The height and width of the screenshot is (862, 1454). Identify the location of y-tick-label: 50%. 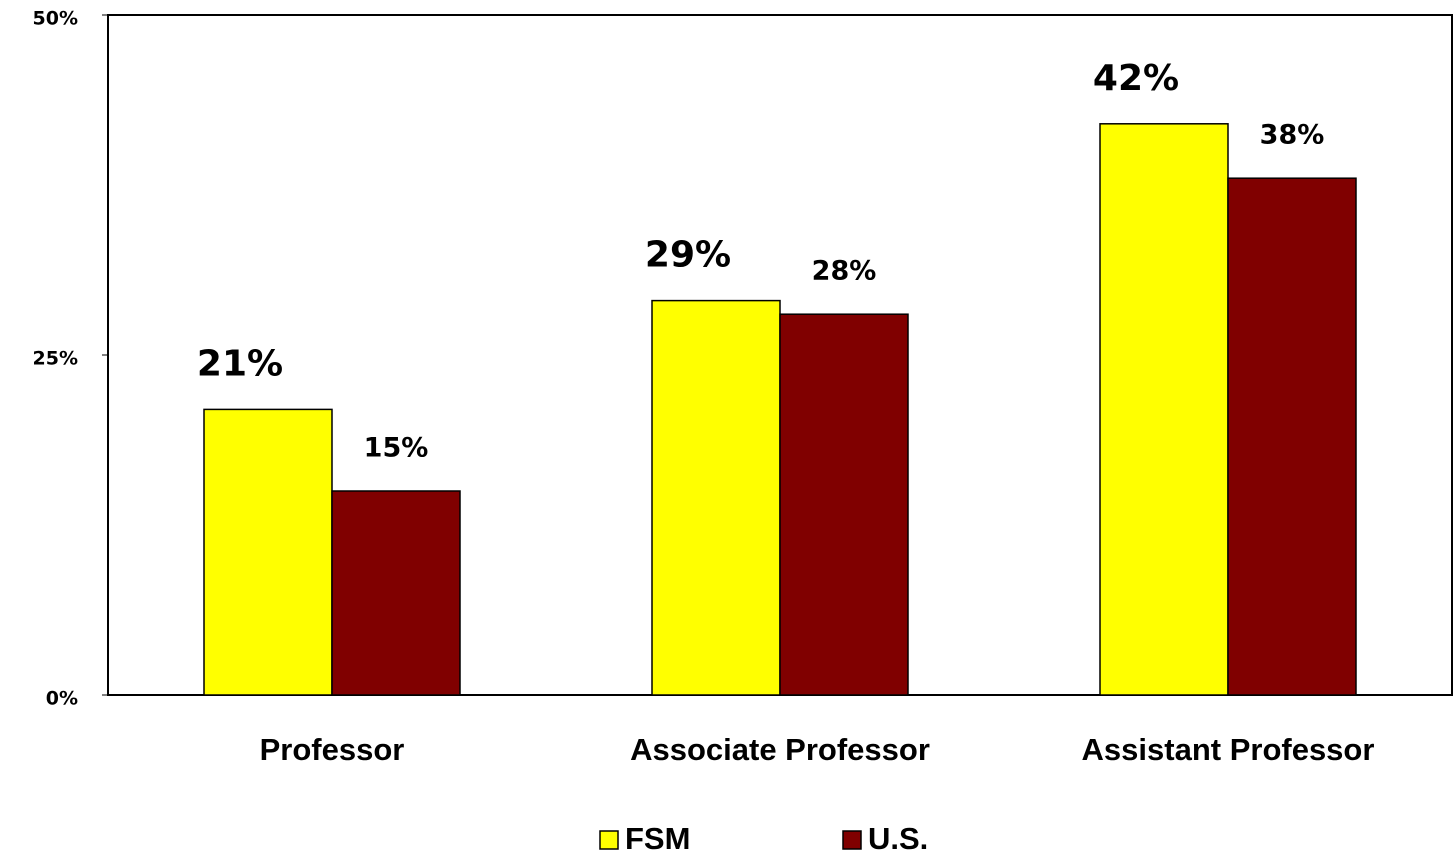
(55, 19).